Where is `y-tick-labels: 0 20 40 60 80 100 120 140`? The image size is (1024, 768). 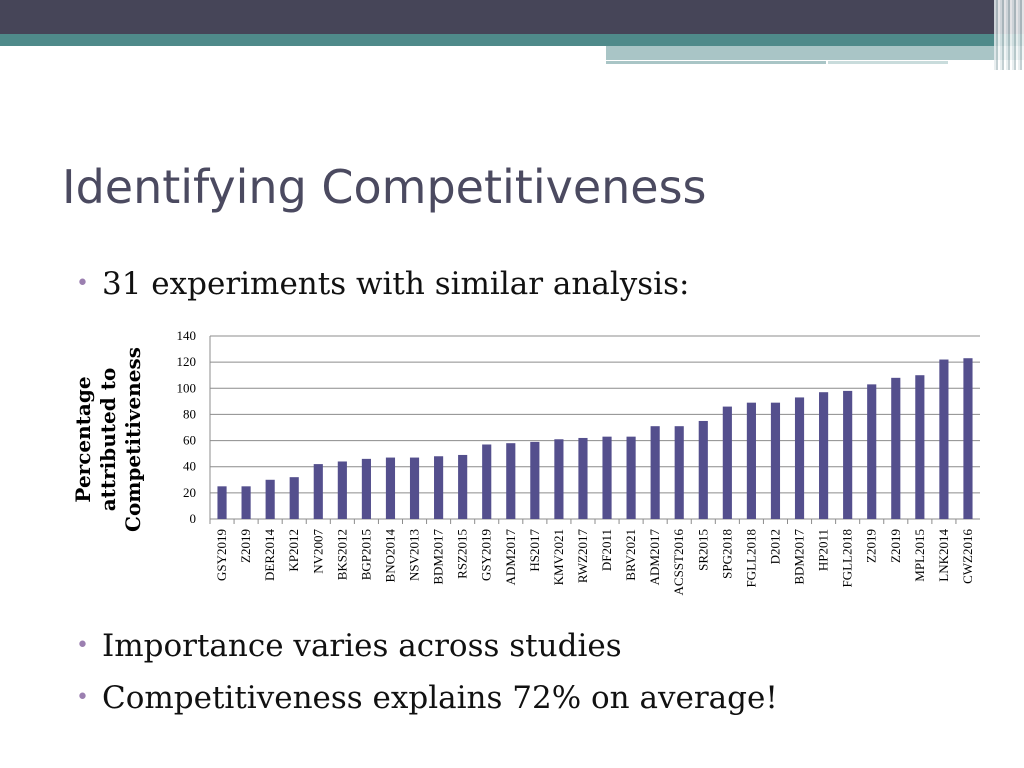 y-tick-labels: 0 20 40 60 80 100 120 140 is located at coordinates (187, 427).